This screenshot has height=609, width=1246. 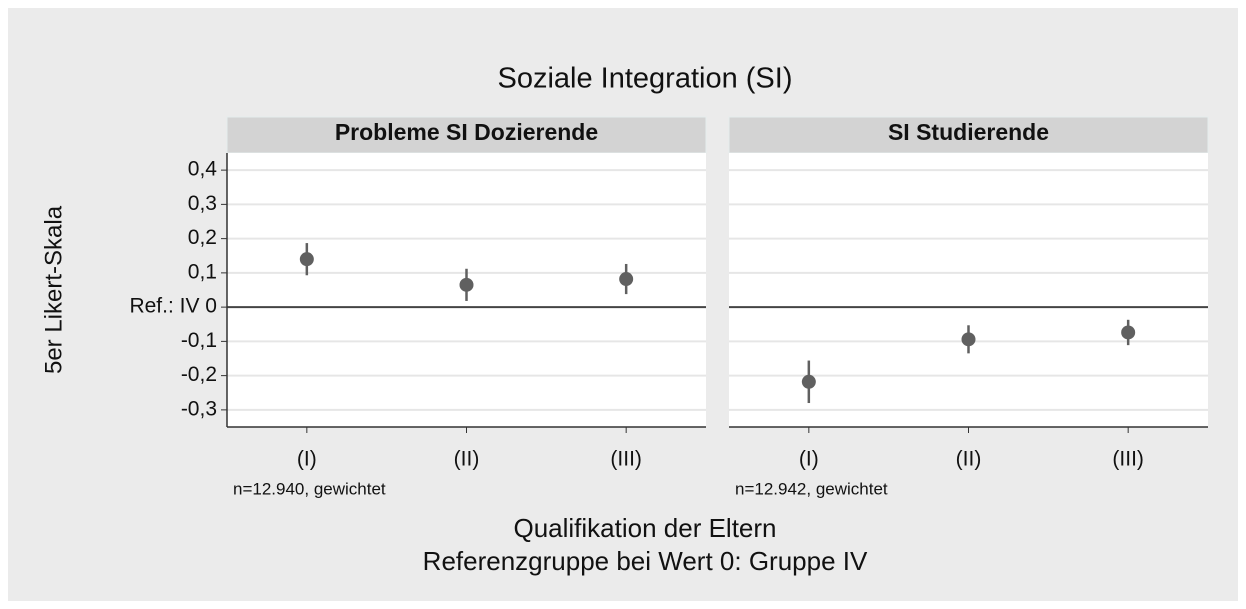 I want to click on y-tick-label: -0,1, so click(x=199, y=340).